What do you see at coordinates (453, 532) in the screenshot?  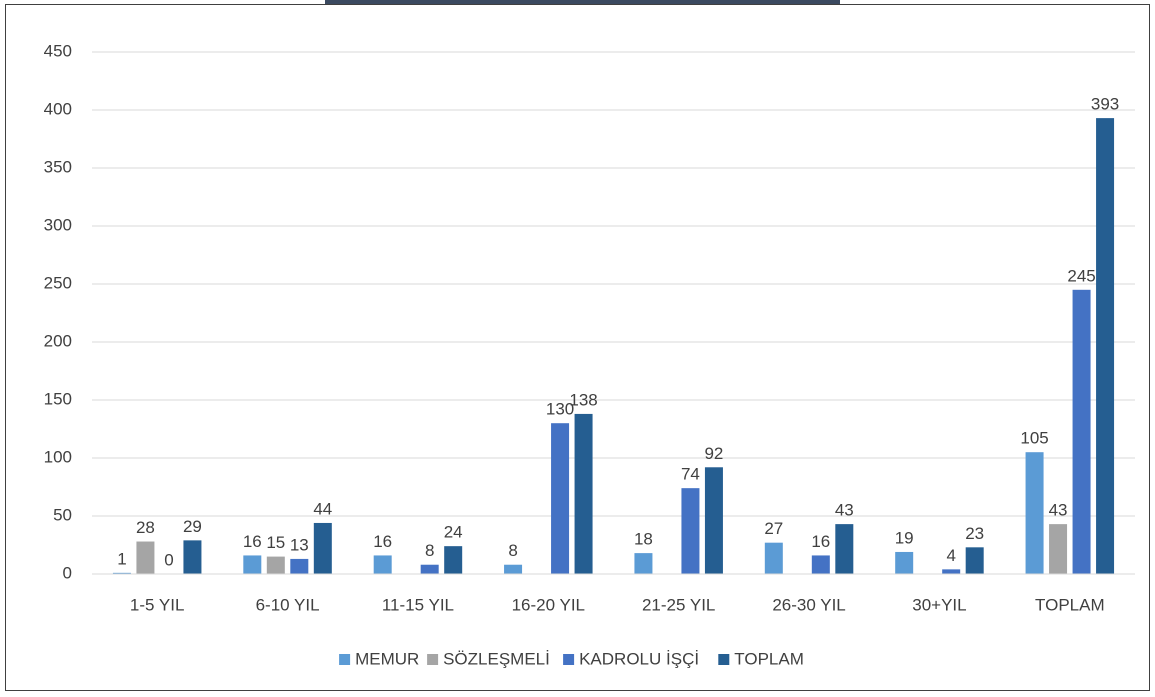 I see `data-label: 24` at bounding box center [453, 532].